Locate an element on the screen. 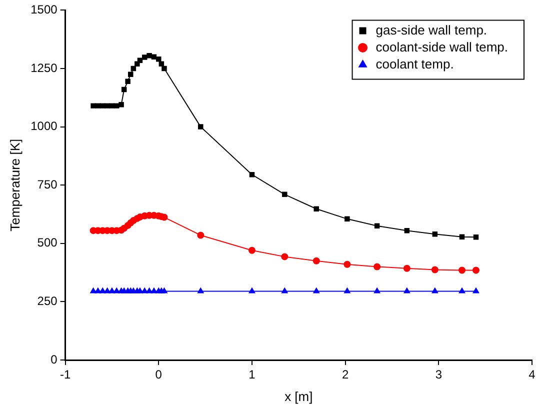 The width and height of the screenshot is (540, 413). x-tick-label: 4 is located at coordinates (532, 375).